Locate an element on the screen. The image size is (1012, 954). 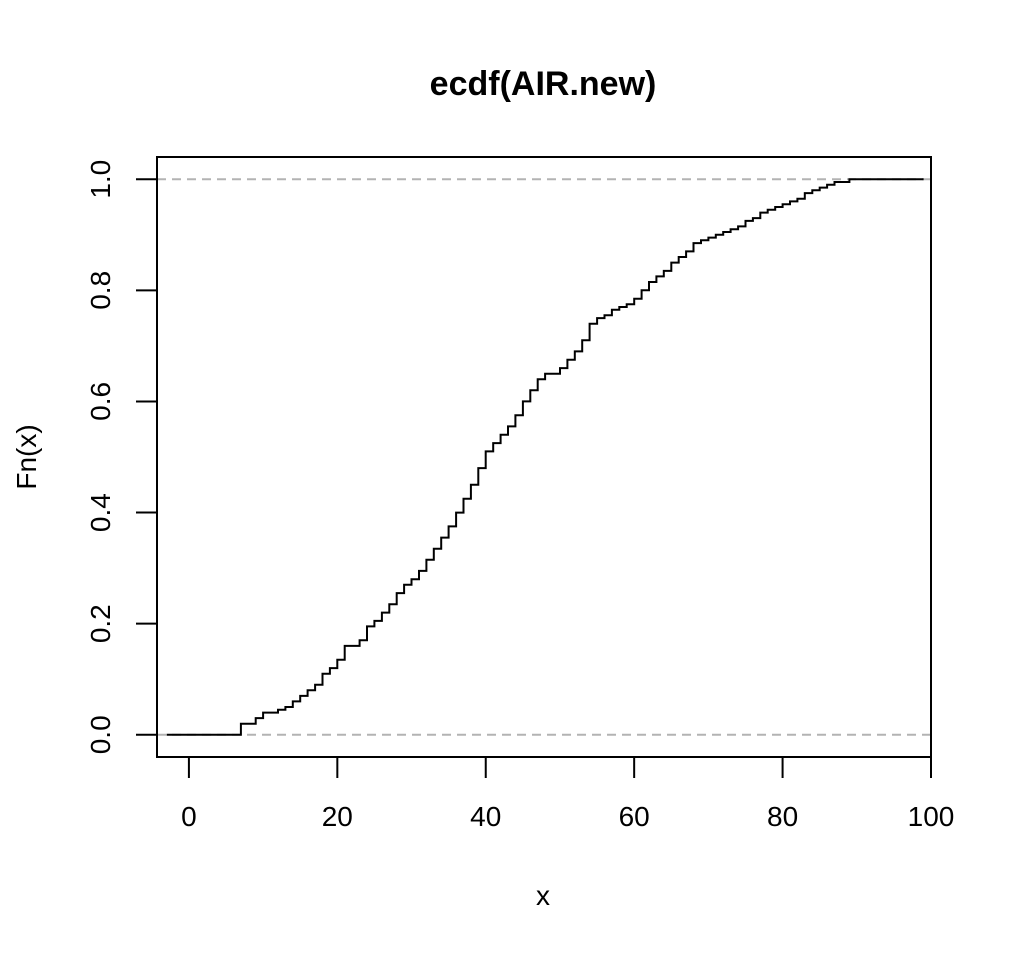
x-tick-label-2: 40 is located at coordinates (485, 816).